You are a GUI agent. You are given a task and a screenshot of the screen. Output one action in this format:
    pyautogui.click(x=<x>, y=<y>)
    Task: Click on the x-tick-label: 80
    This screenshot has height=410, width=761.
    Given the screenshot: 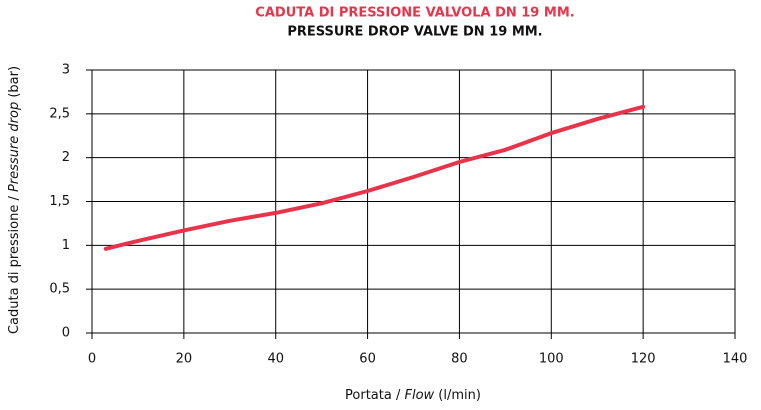 What is the action you would take?
    pyautogui.click(x=459, y=359)
    